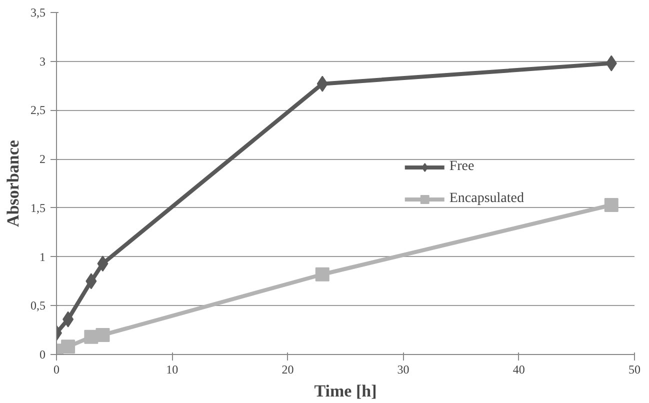 Image resolution: width=649 pixels, height=403 pixels. I want to click on y-tick-label: 3,5, so click(38, 13).